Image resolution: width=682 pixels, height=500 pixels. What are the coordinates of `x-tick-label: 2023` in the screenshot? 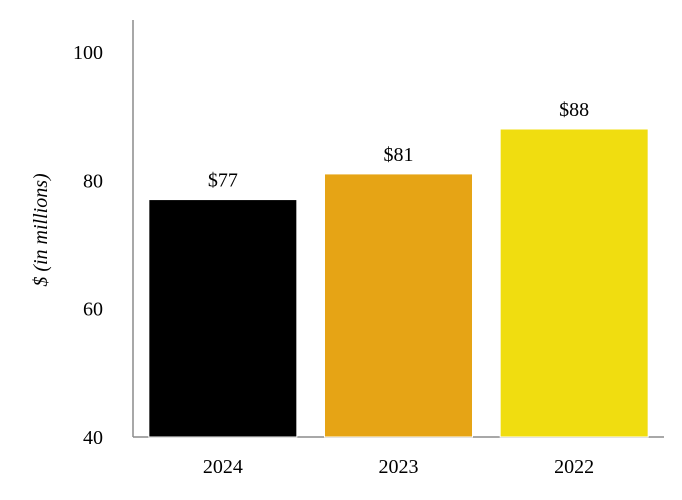 It's located at (399, 467).